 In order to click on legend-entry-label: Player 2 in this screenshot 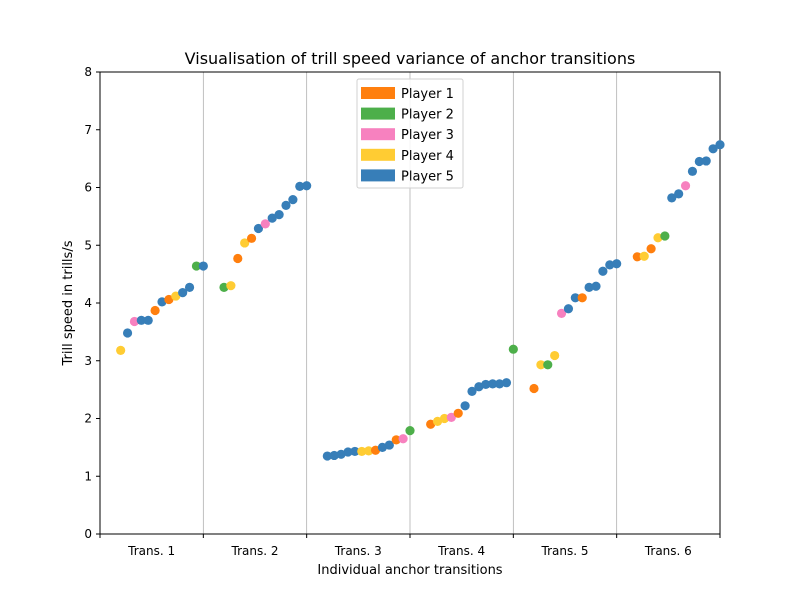, I will do `click(427, 115)`.